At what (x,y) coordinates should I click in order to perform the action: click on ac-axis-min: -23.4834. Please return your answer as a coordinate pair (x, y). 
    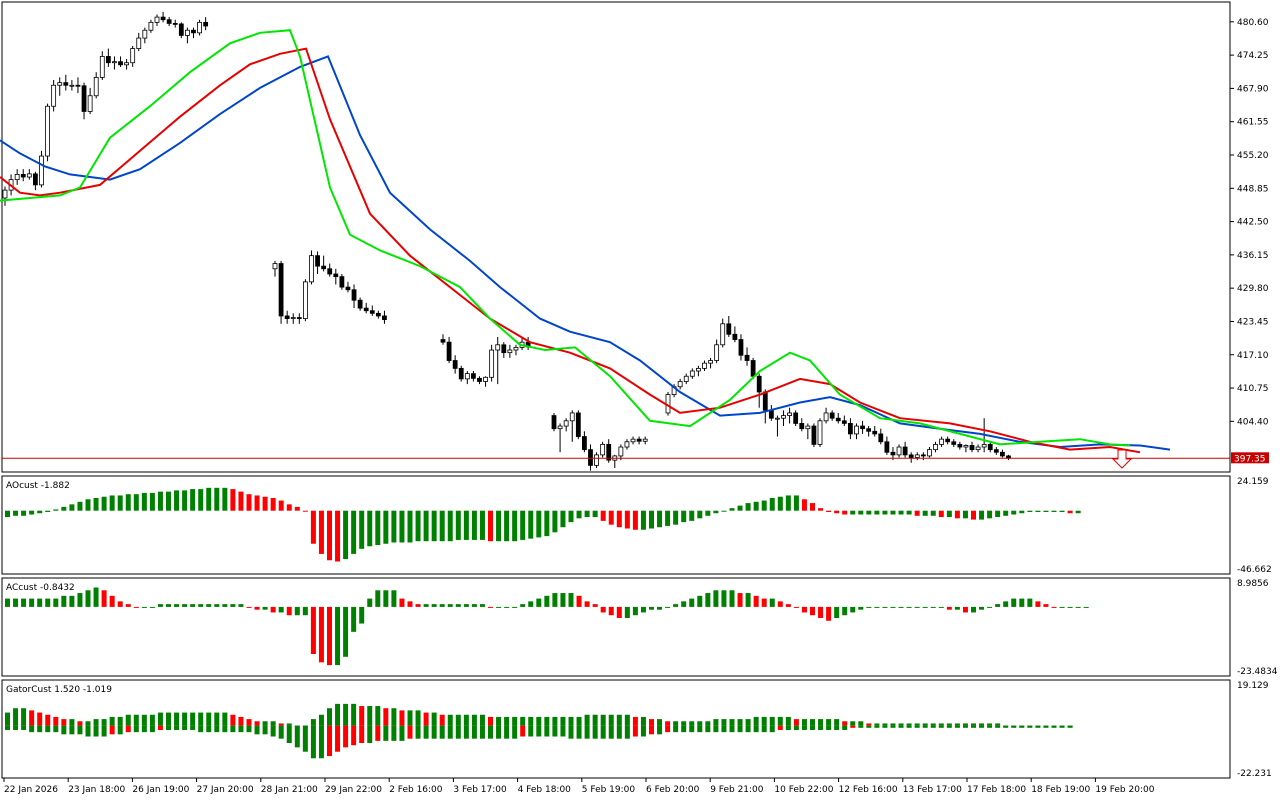
    Looking at the image, I should click on (1257, 672).